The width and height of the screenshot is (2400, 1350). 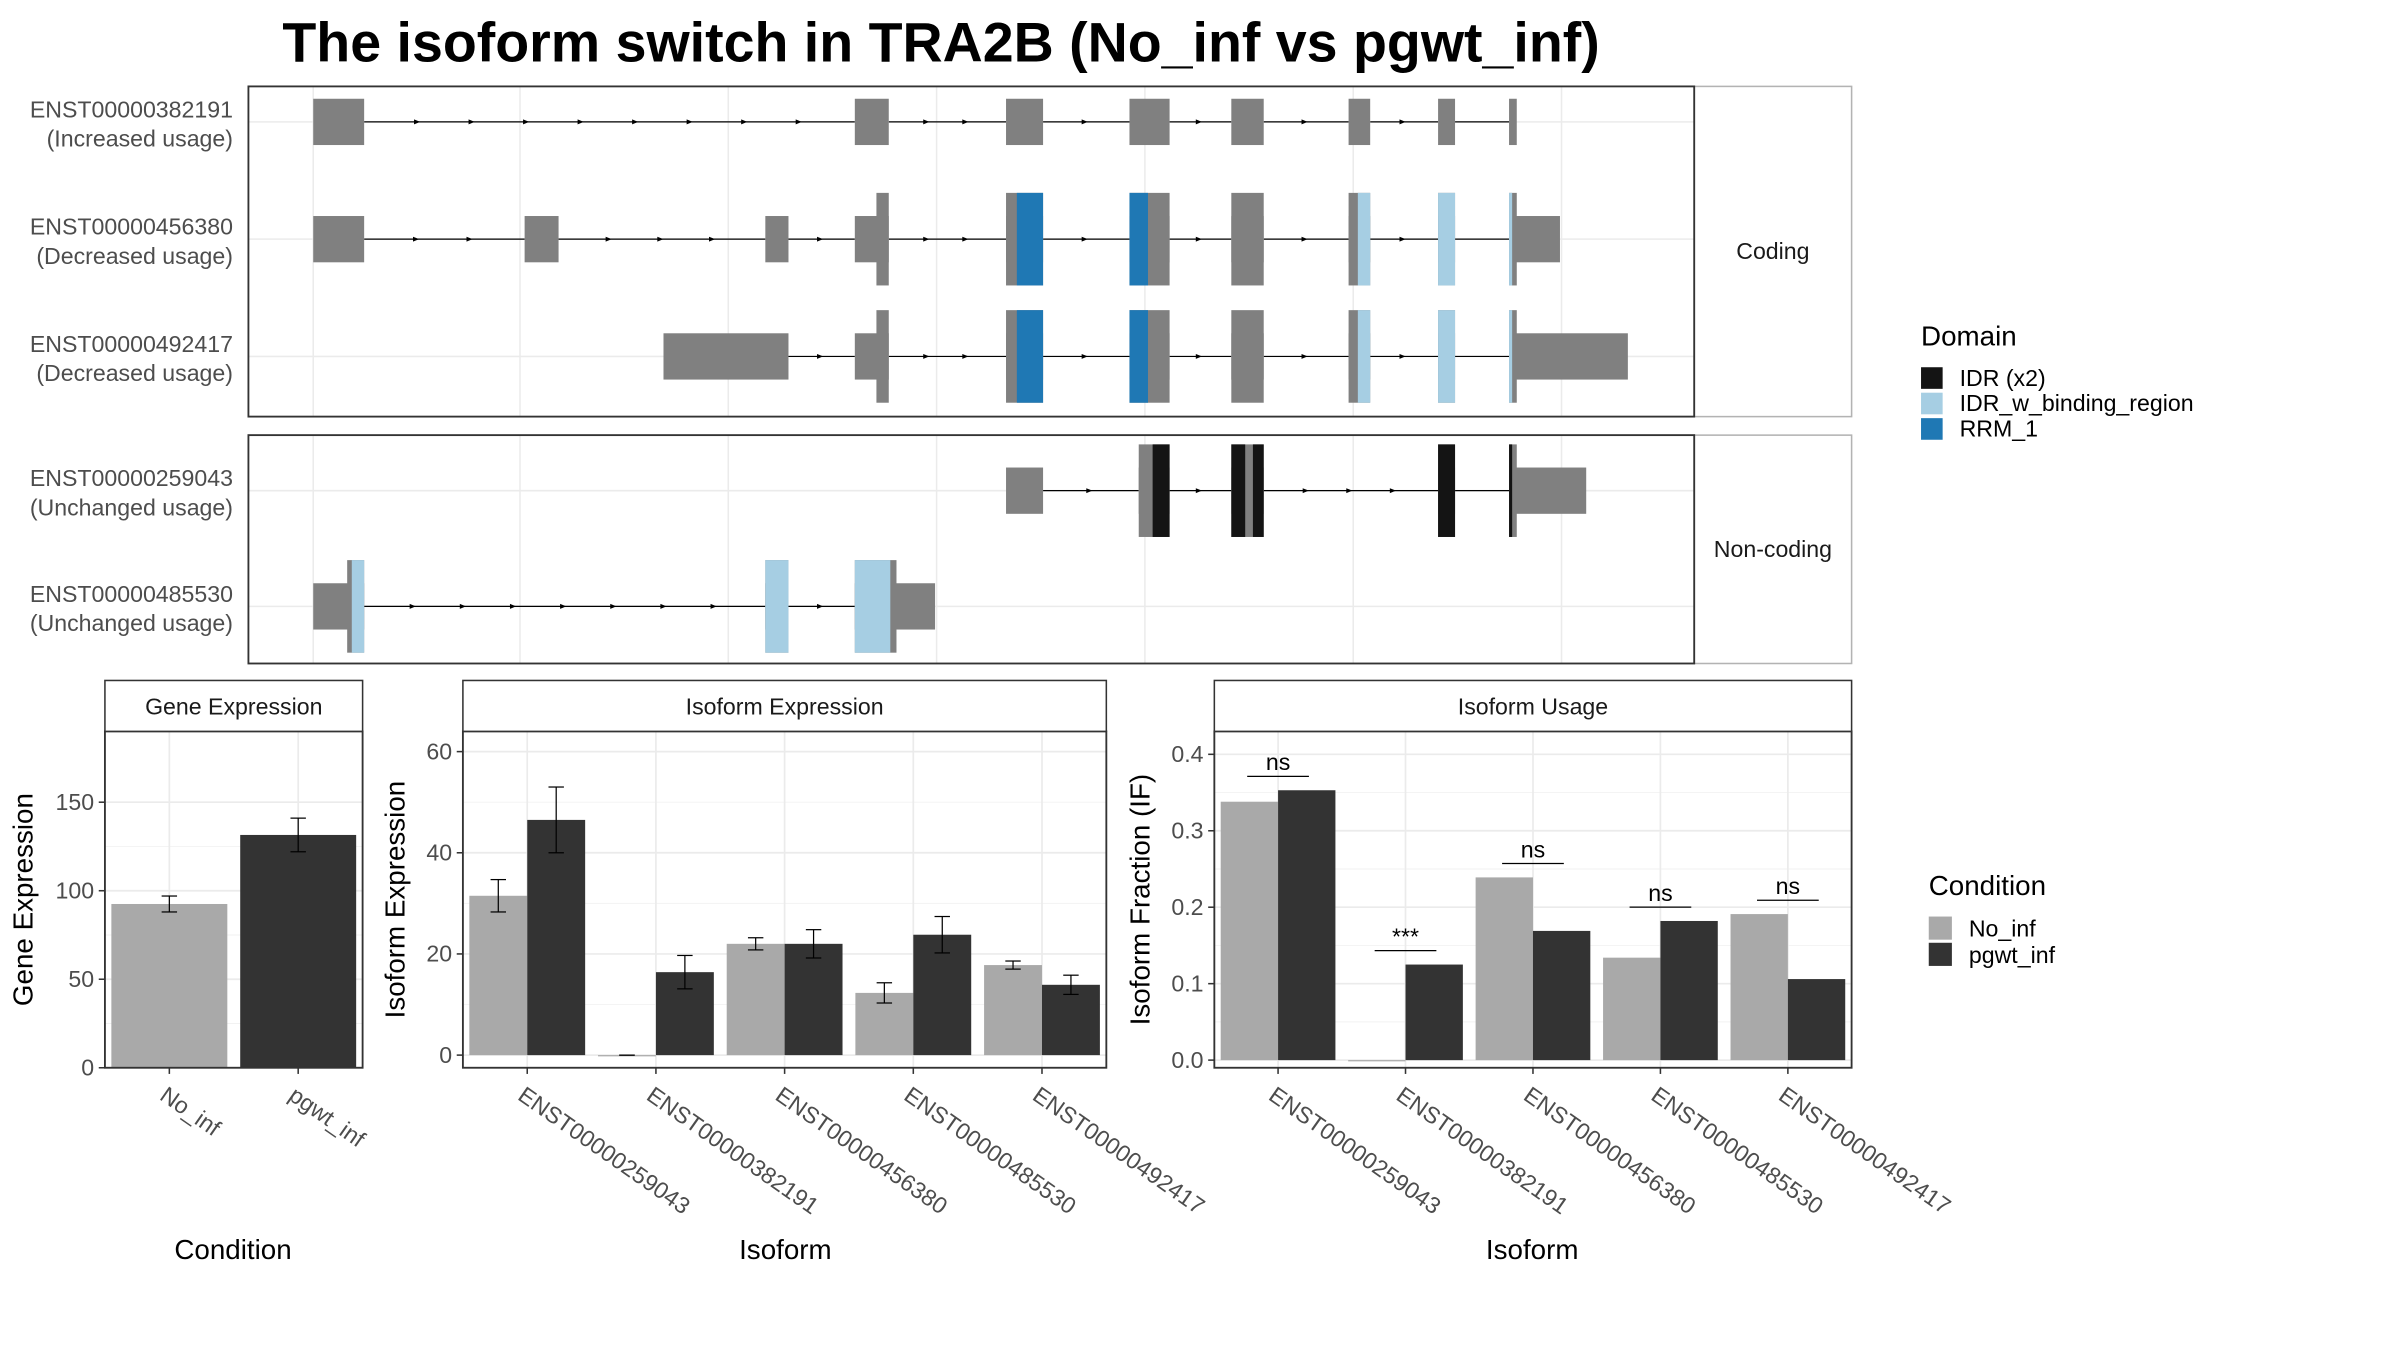 I want to click on y-tick-label: 60, so click(x=439, y=751).